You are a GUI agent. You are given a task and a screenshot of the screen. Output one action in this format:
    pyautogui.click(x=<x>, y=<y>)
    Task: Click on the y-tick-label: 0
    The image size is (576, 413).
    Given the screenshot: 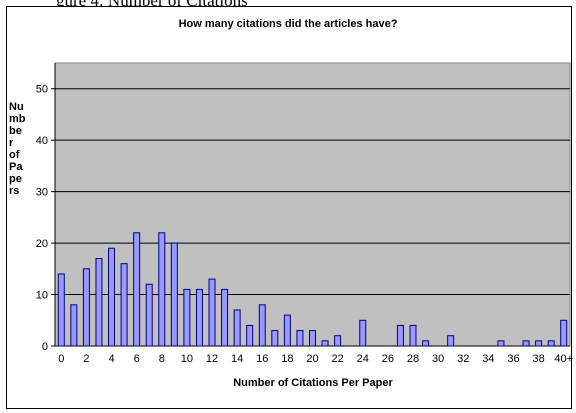 What is the action you would take?
    pyautogui.click(x=45, y=347)
    